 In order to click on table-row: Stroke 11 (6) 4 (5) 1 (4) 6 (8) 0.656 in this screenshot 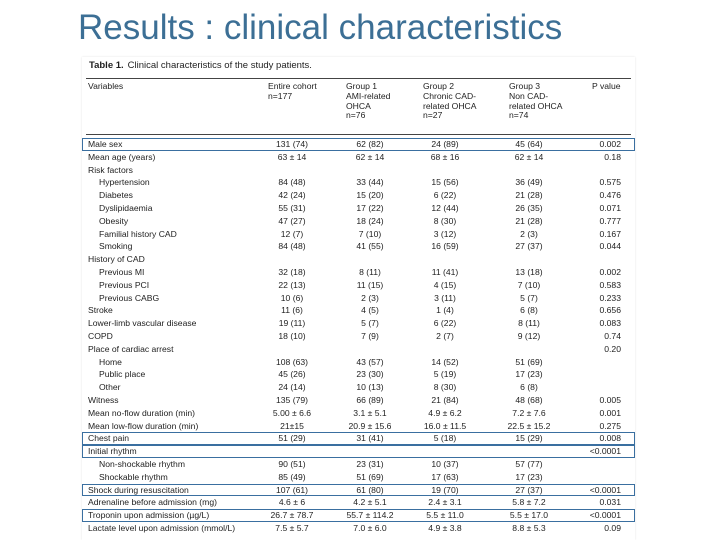, I will do `click(358, 310)`.